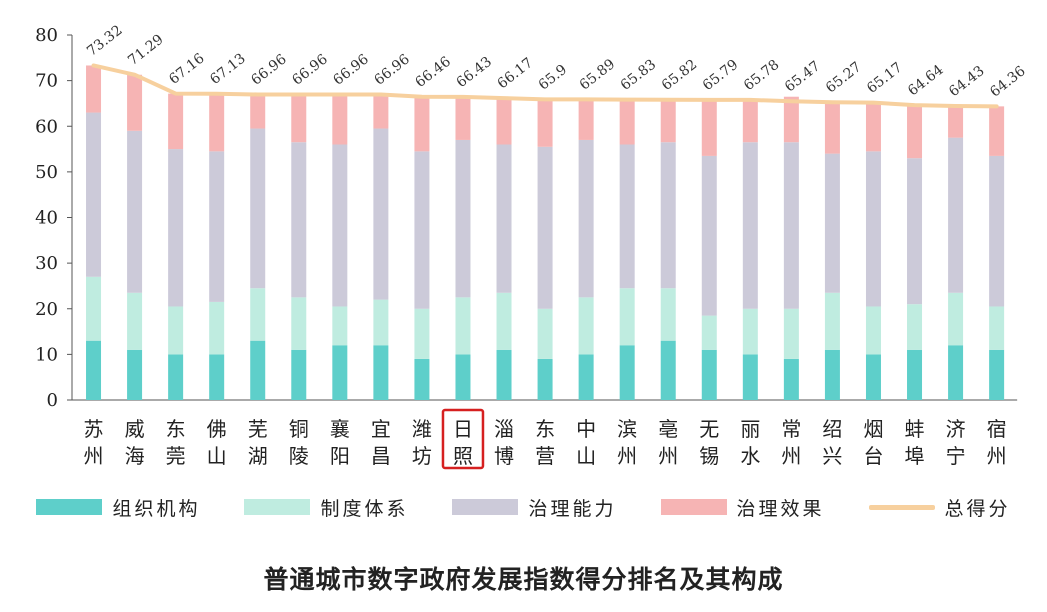 This screenshot has height=612, width=1047. What do you see at coordinates (761, 75) in the screenshot?
I see `total-data-label: 65.78` at bounding box center [761, 75].